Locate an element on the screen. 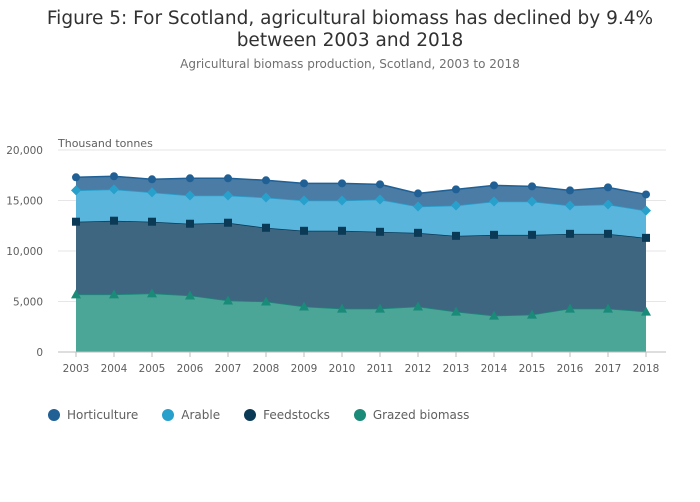 The height and width of the screenshot is (502, 700). x-tick-label: 2017 is located at coordinates (608, 369).